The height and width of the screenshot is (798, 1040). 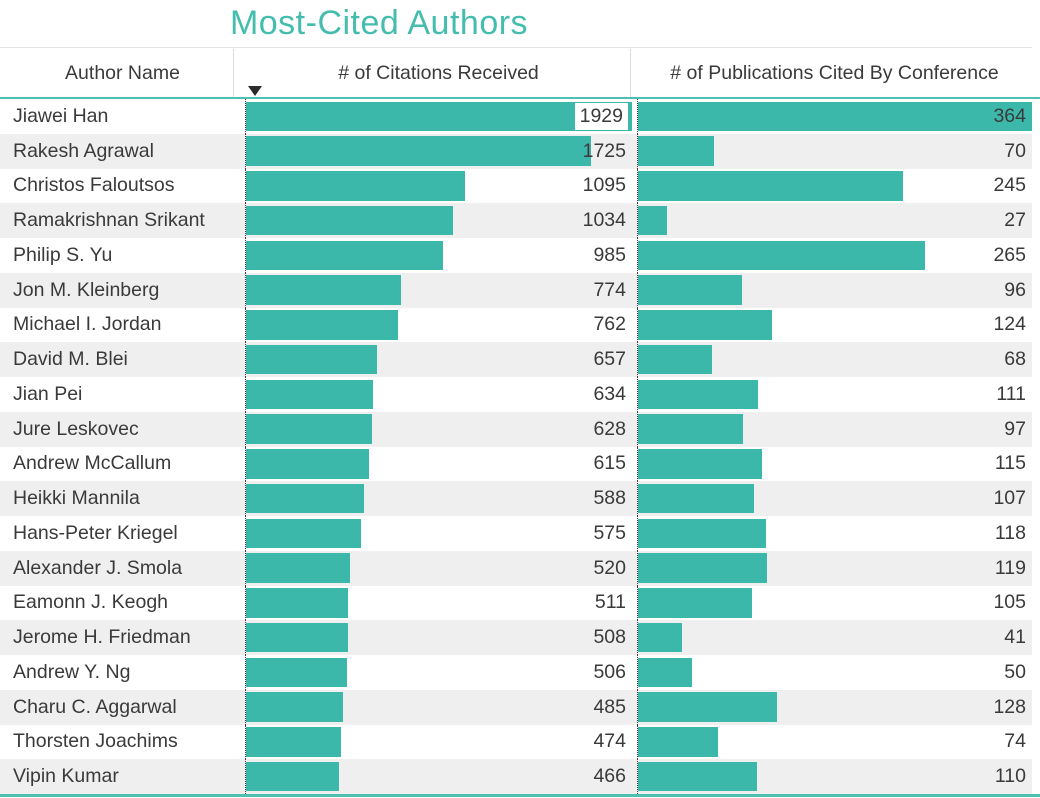 What do you see at coordinates (834, 220) in the screenshot?
I see `publications-bar-cell: 27` at bounding box center [834, 220].